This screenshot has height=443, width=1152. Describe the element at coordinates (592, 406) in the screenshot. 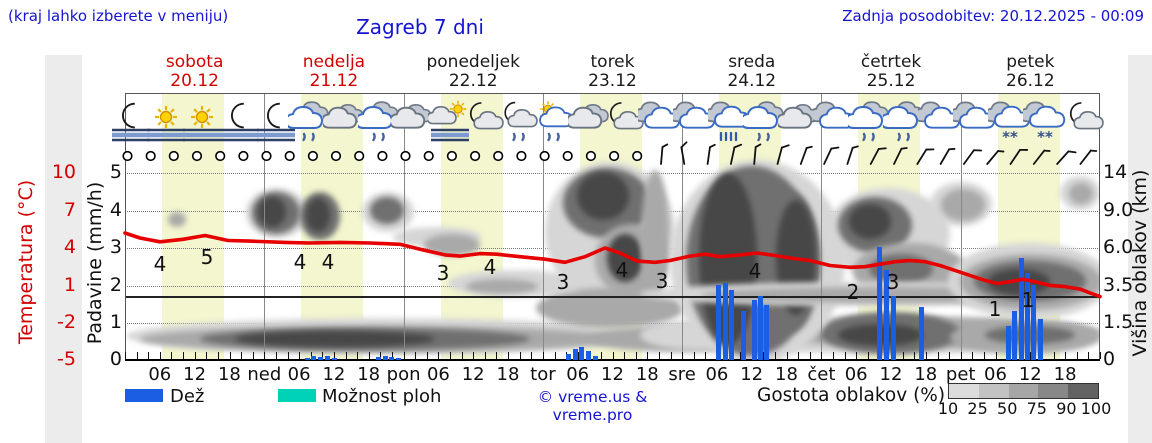

I see `copyright-link: © vreme.us & vreme.pro` at that location.